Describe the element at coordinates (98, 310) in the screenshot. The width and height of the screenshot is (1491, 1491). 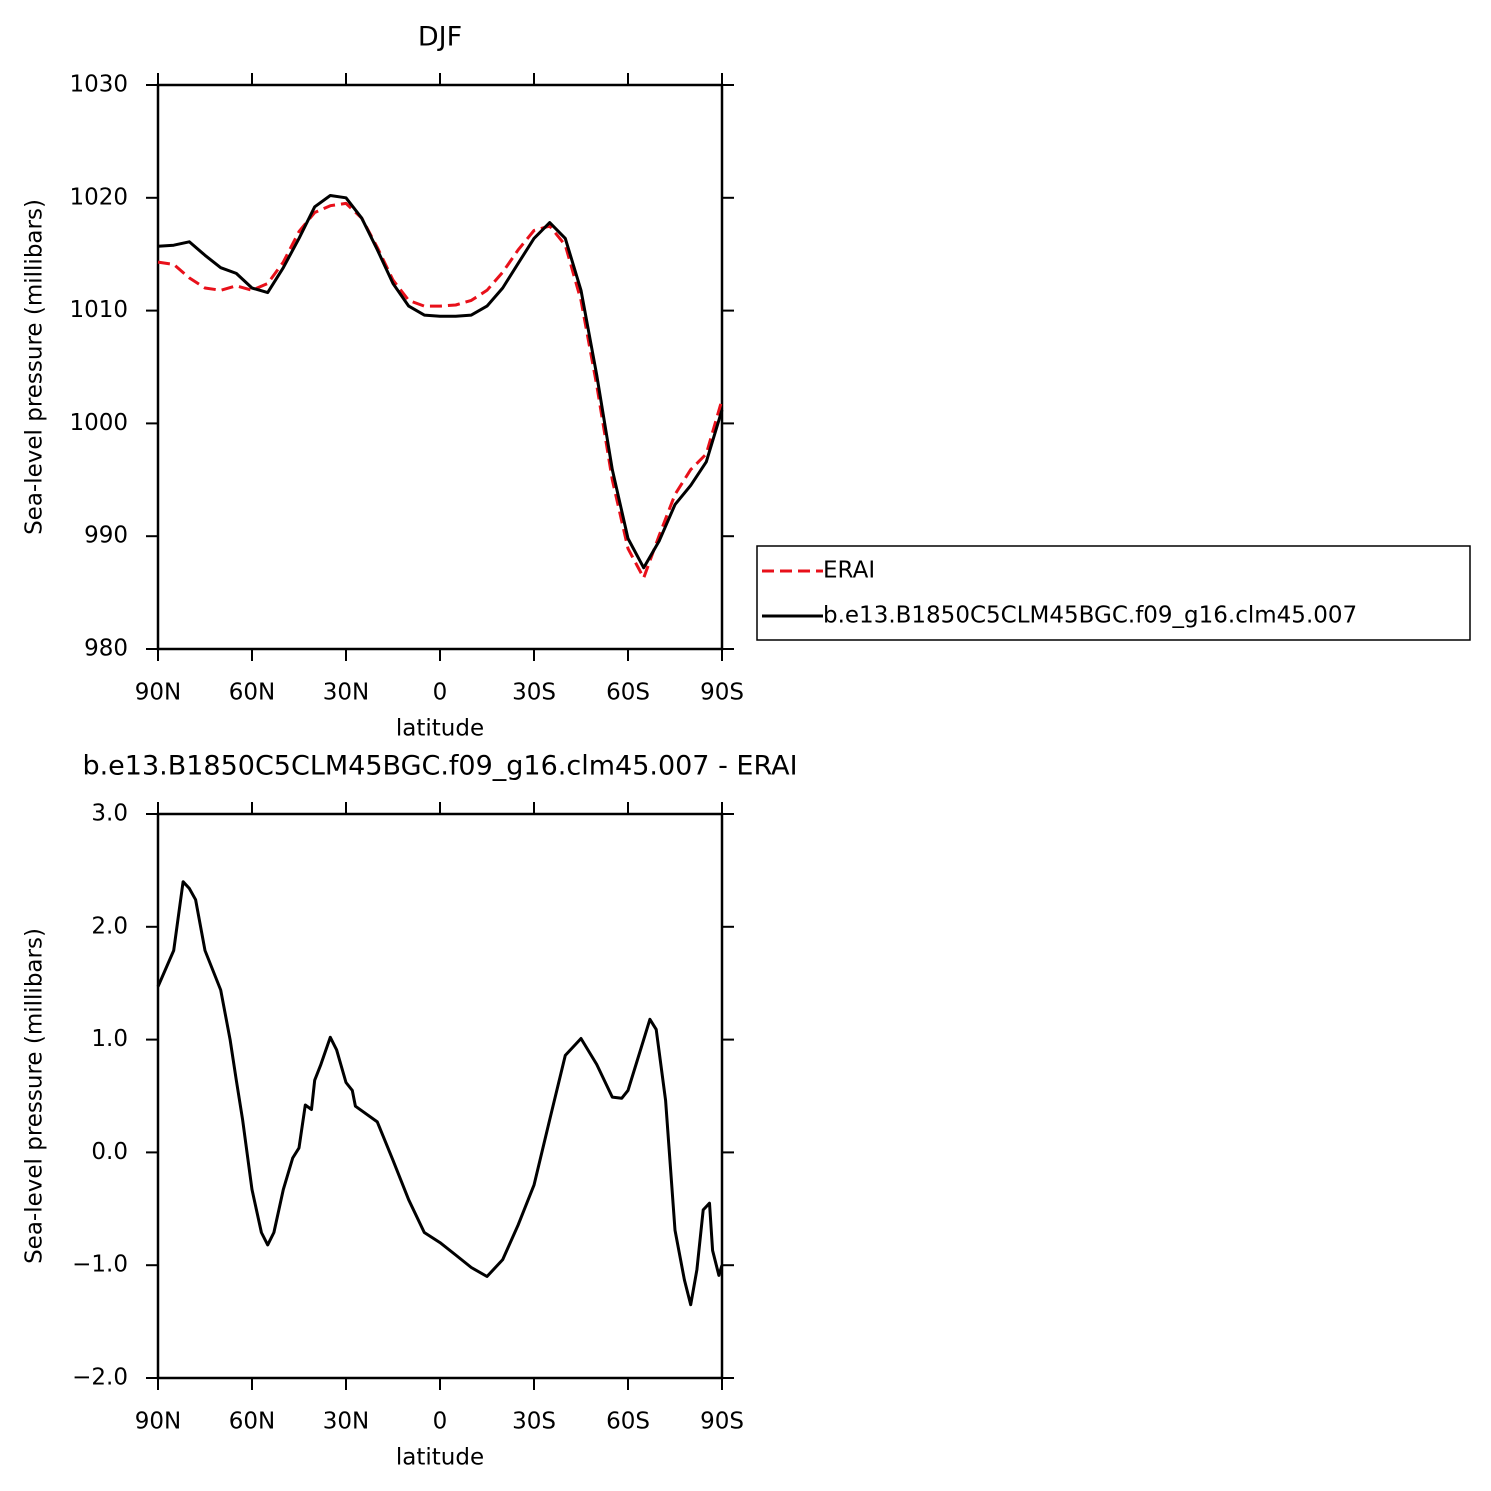
I see `y-tick-label: 1010` at that location.